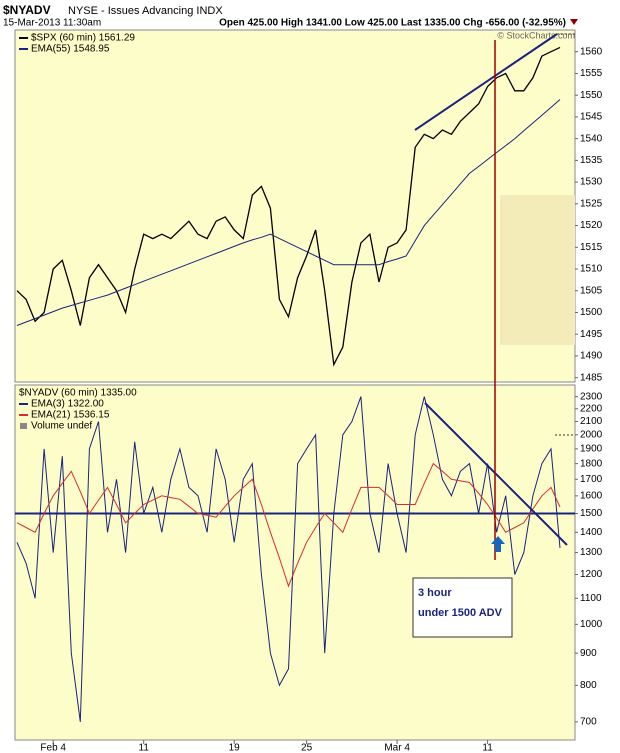  Describe the element at coordinates (591, 182) in the screenshot. I see `y-tick-label: 1530` at that location.